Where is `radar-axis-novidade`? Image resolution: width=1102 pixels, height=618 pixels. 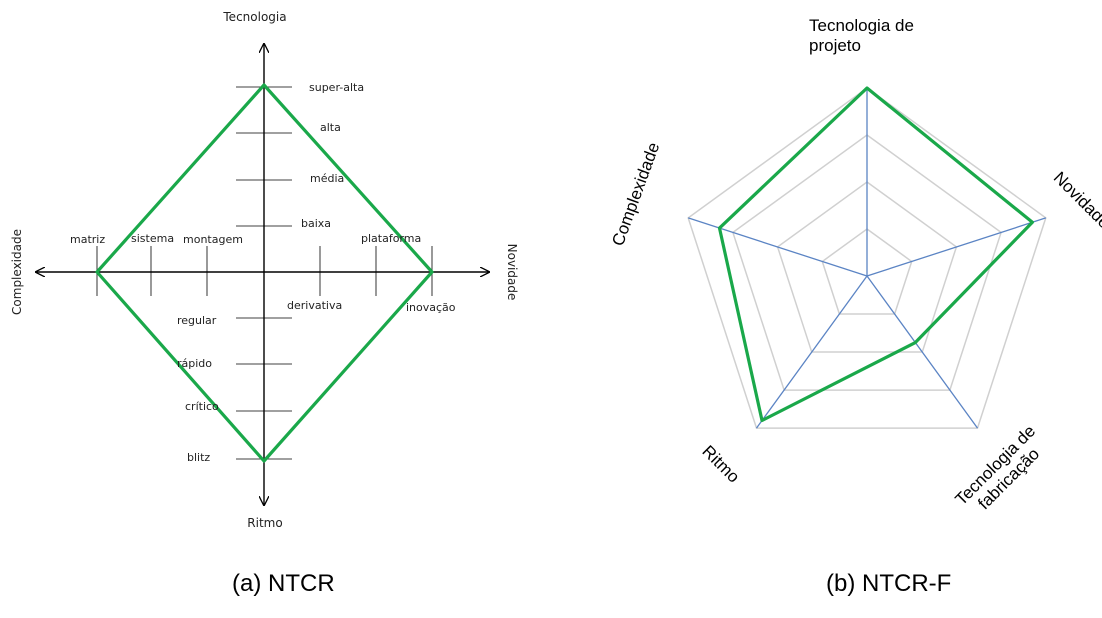
radar-axis-novidade is located at coordinates (956, 247).